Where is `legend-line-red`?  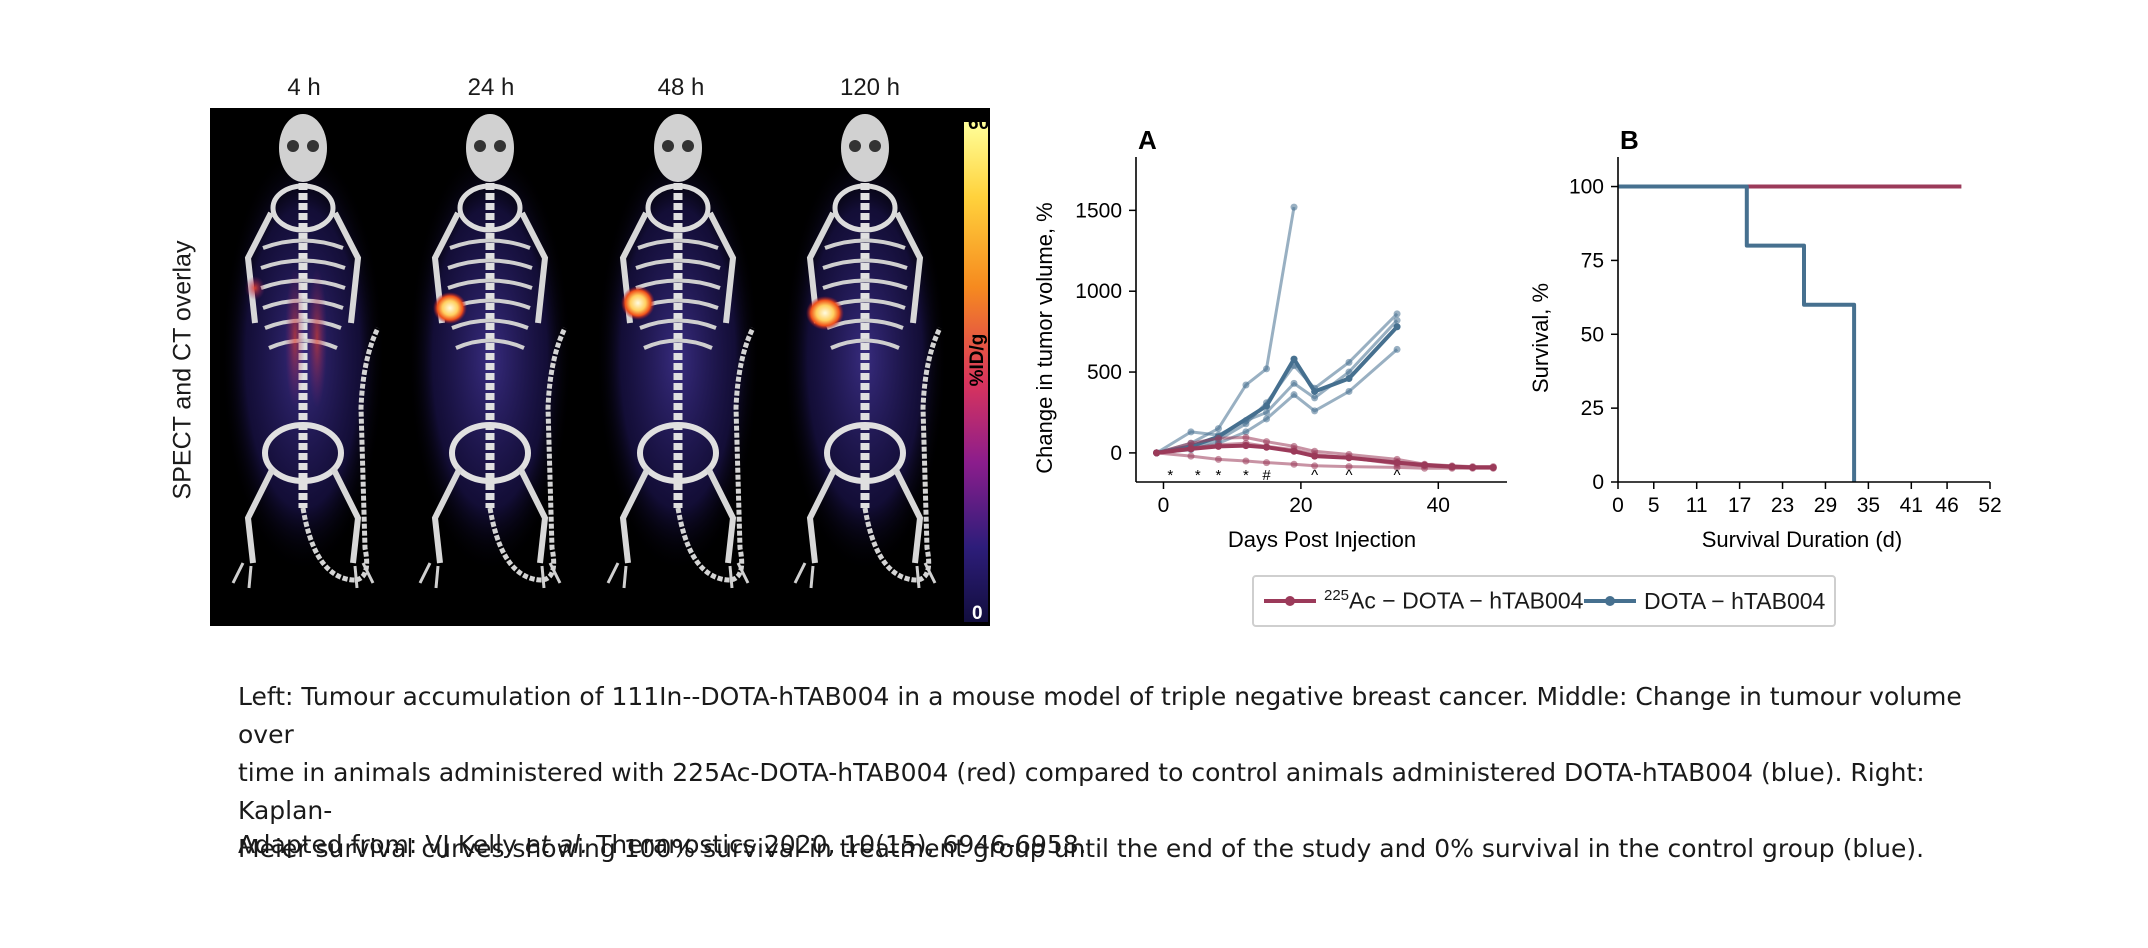
legend-line-red is located at coordinates (1290, 601).